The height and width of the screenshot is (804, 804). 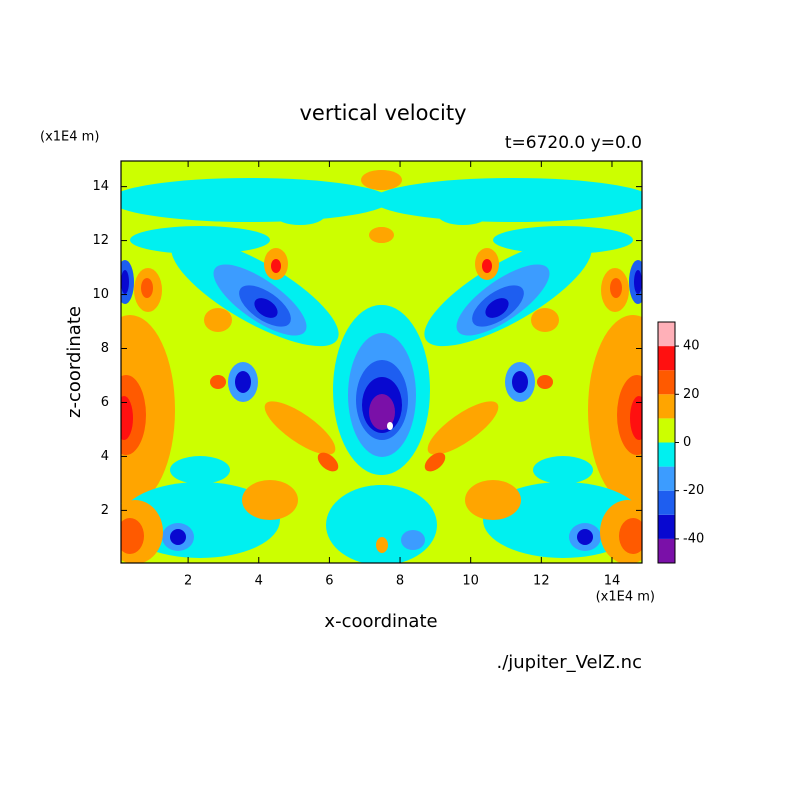 I want to click on x-tick-label: 4, so click(x=259, y=581).